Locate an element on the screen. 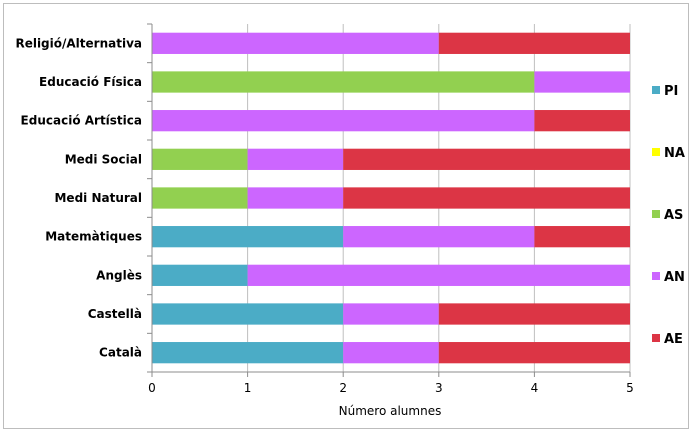 The image size is (694, 434). category-label: Castellà is located at coordinates (115, 314).